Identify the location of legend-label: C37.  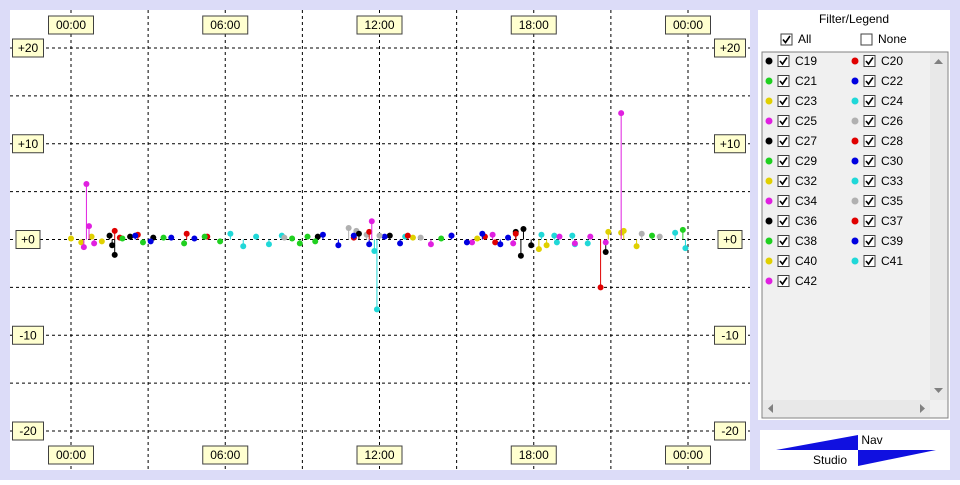
(892, 221).